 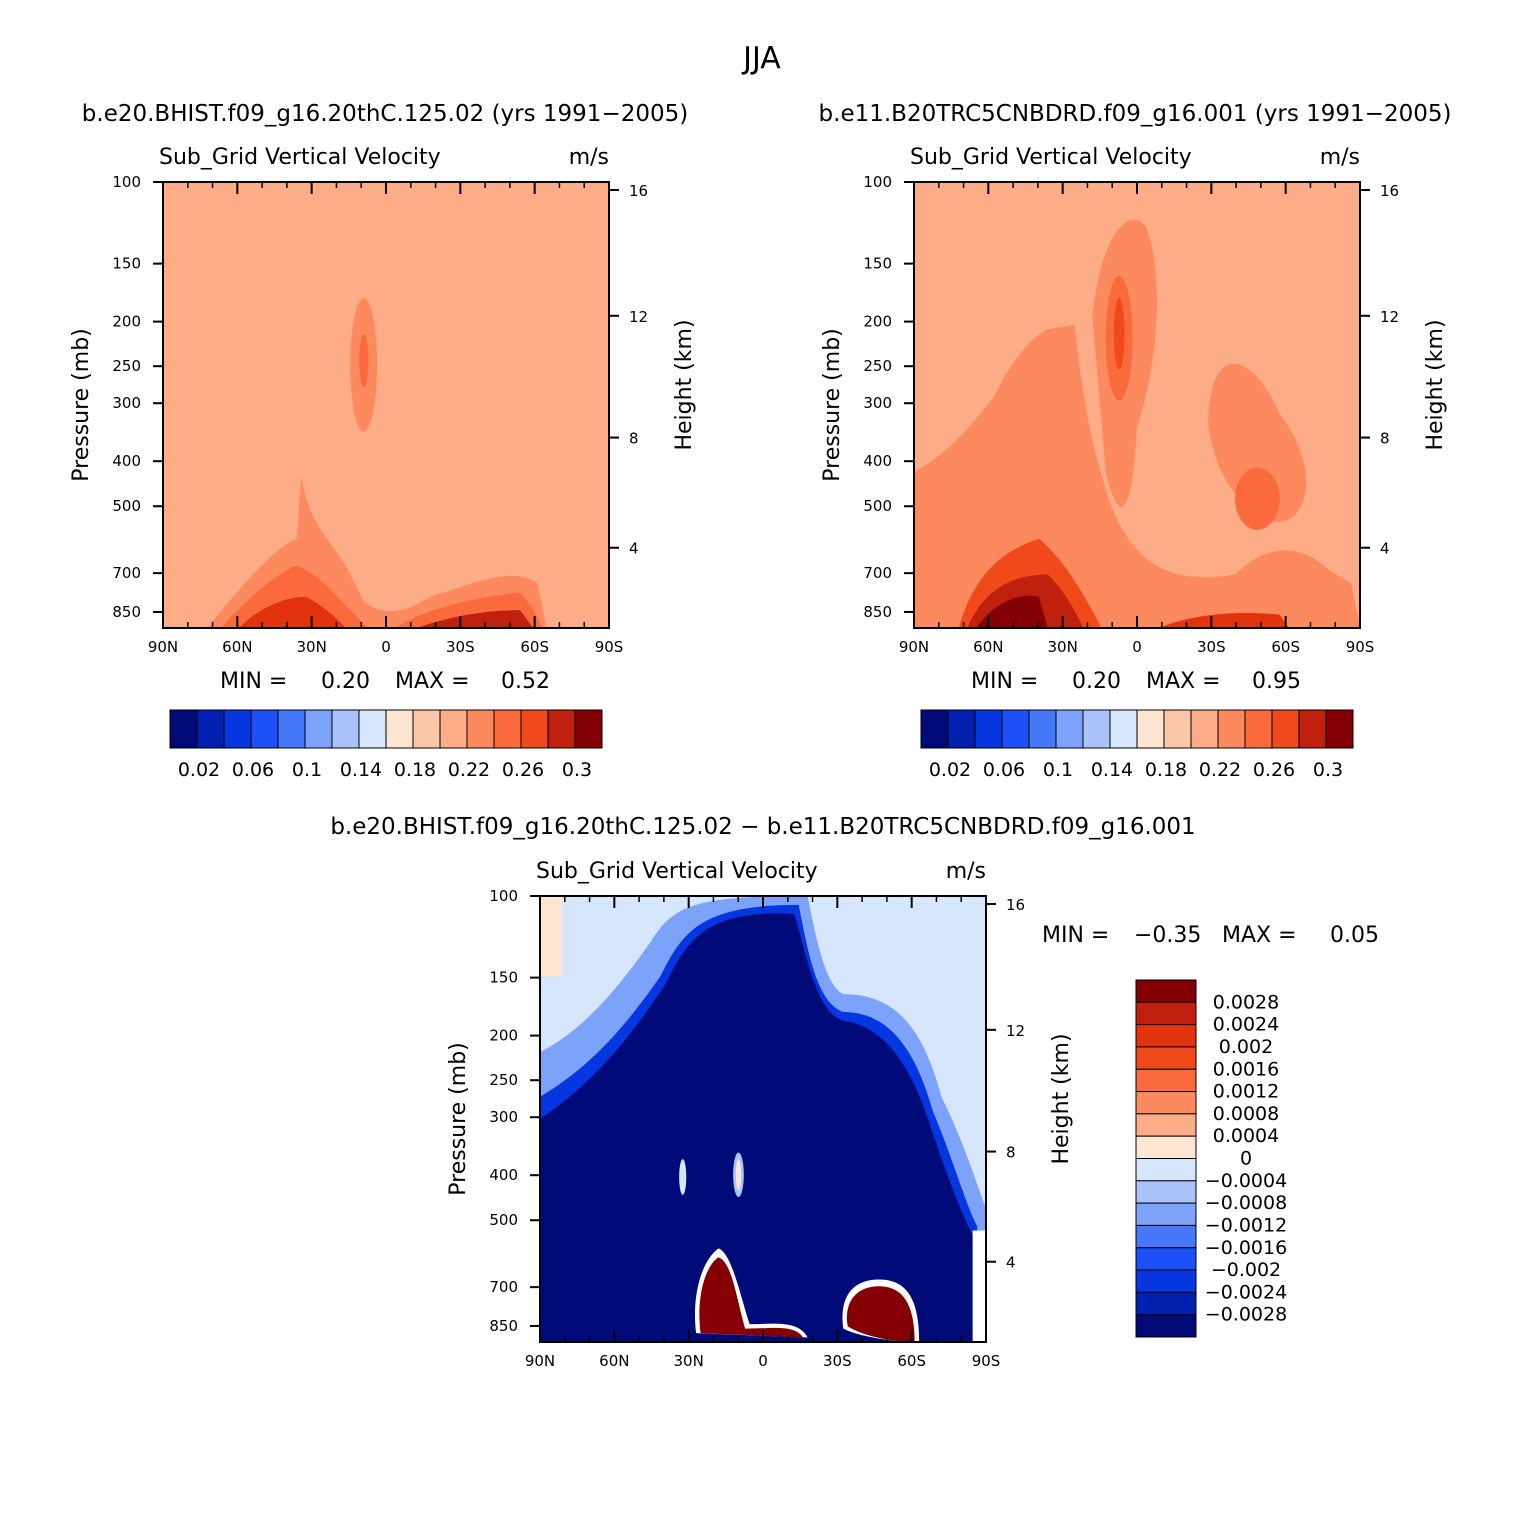 What do you see at coordinates (1276, 681) in the screenshot?
I see `max-value: 0.95` at bounding box center [1276, 681].